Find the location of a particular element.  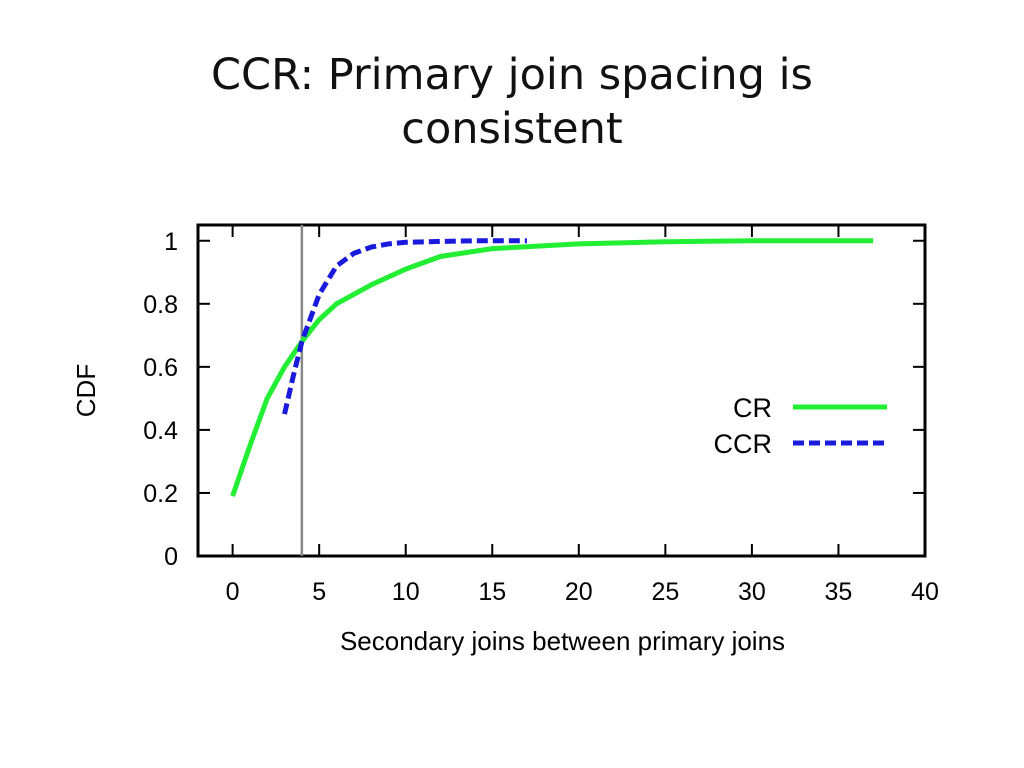

y-tick-label: 0.2 is located at coordinates (160, 494).